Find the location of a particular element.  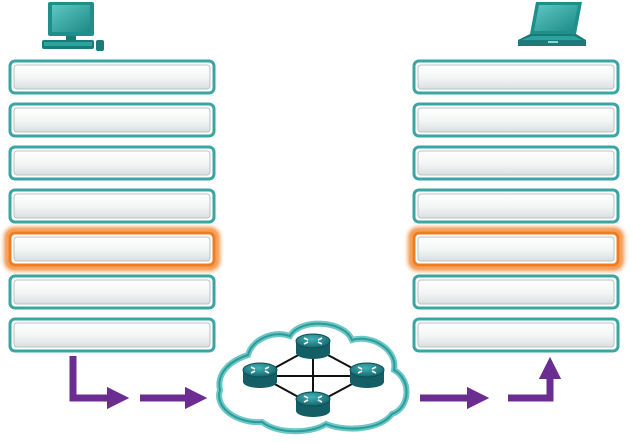

flow-arrow-down-out is located at coordinates (99, 383).